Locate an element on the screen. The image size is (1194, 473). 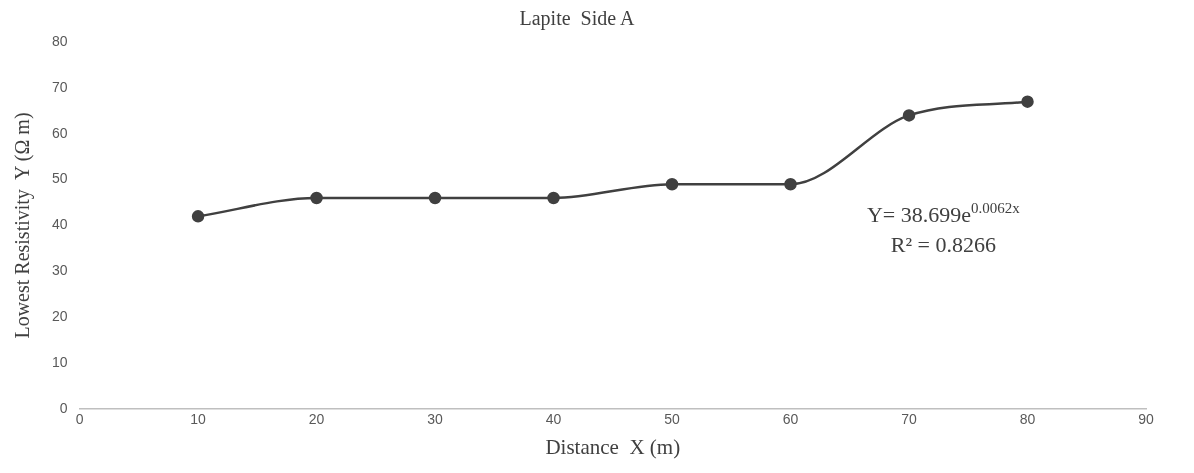
y-tick-label: 60 is located at coordinates (59, 132).